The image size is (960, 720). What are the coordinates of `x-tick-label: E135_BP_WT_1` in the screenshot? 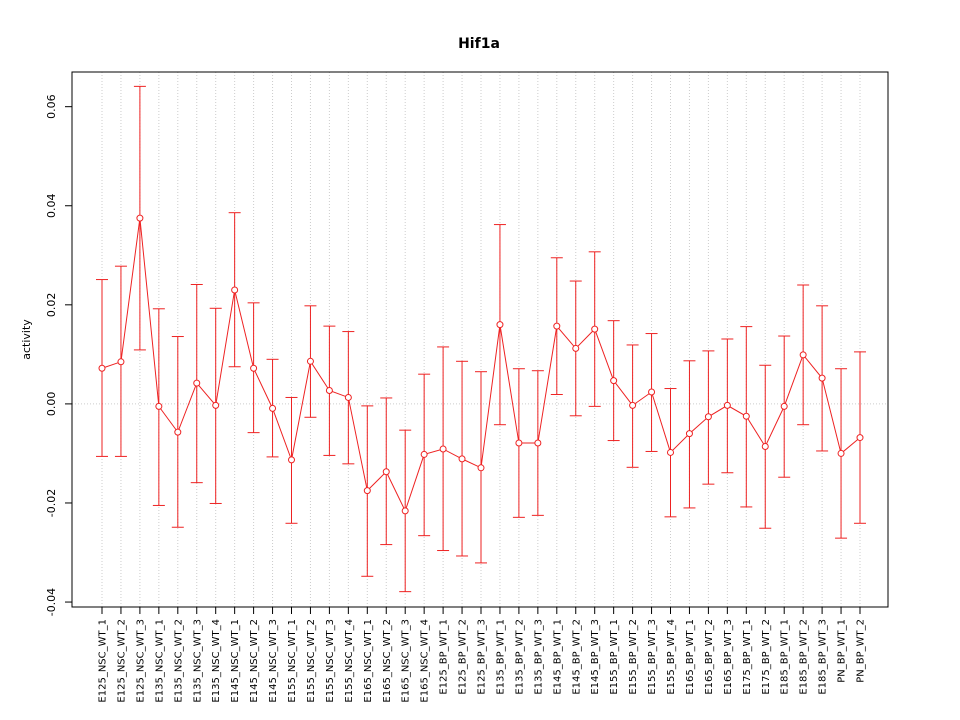 It's located at (500, 657).